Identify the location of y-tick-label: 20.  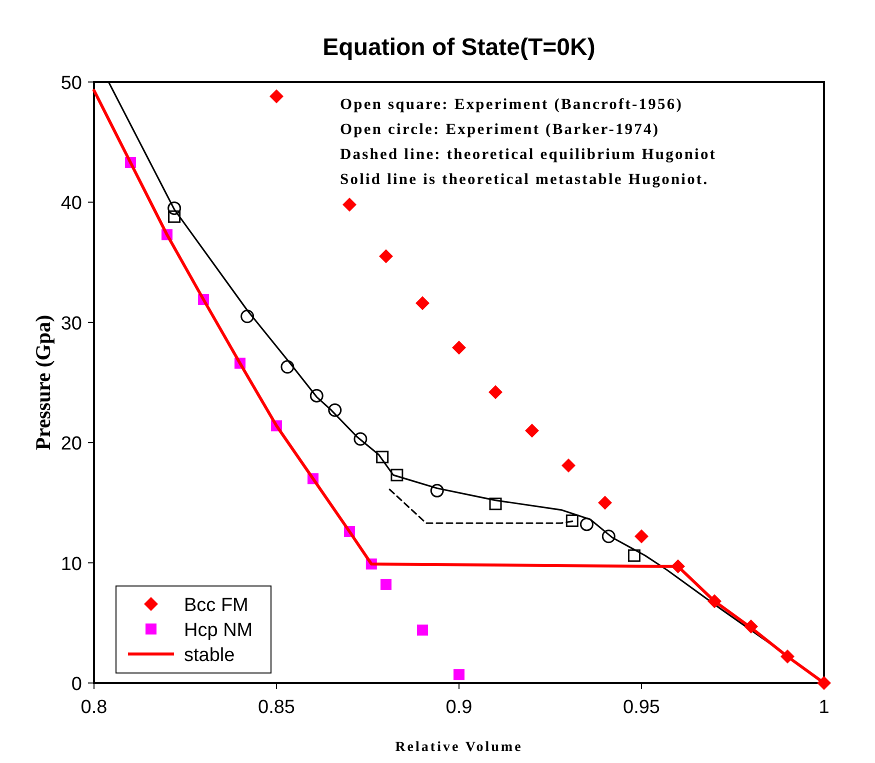
(71, 444).